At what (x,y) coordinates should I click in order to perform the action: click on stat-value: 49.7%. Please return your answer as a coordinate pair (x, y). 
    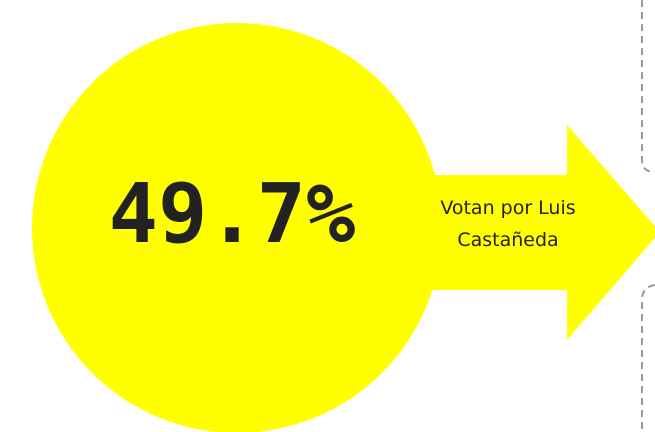
    Looking at the image, I should click on (232, 214).